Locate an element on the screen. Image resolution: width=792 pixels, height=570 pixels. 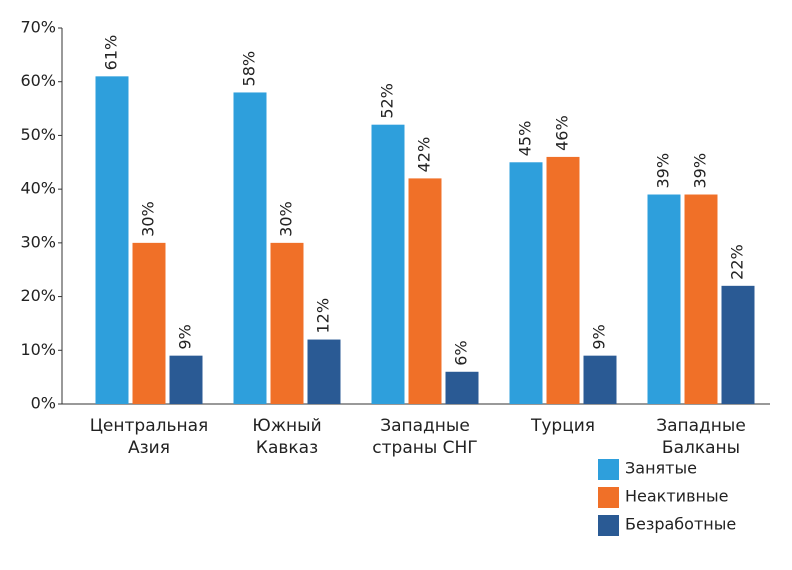
y-tick-label: 70% is located at coordinates (38, 27).